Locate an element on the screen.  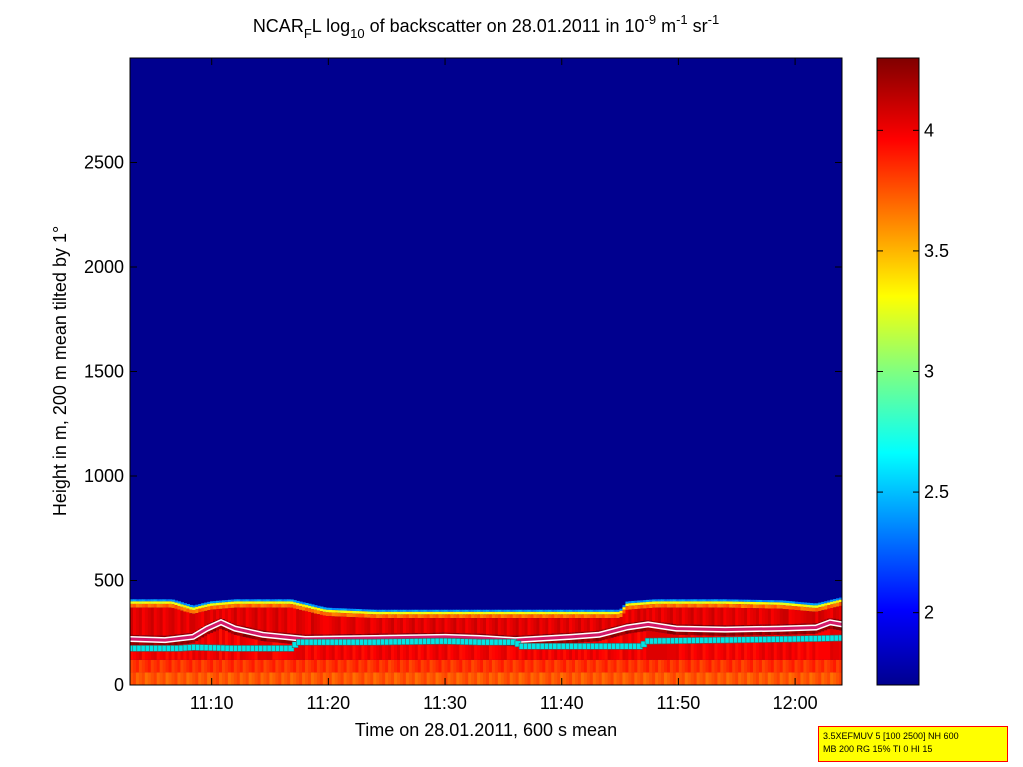
x-tick-label: 11:50 is located at coordinates (679, 703).